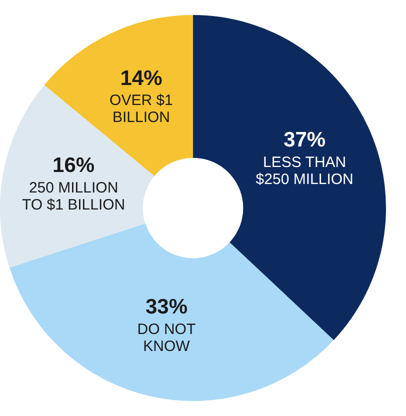 The image size is (406, 416). What do you see at coordinates (305, 171) in the screenshot?
I see `slice-label: LESS THAN $250 MILLION` at bounding box center [305, 171].